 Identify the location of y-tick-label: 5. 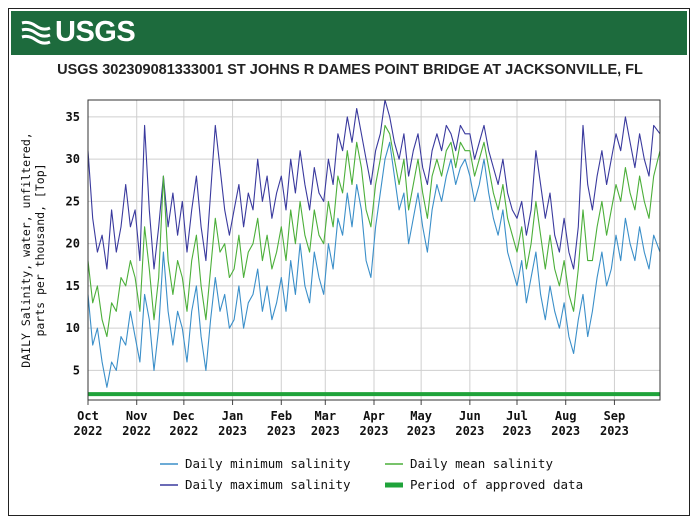
(76, 370).